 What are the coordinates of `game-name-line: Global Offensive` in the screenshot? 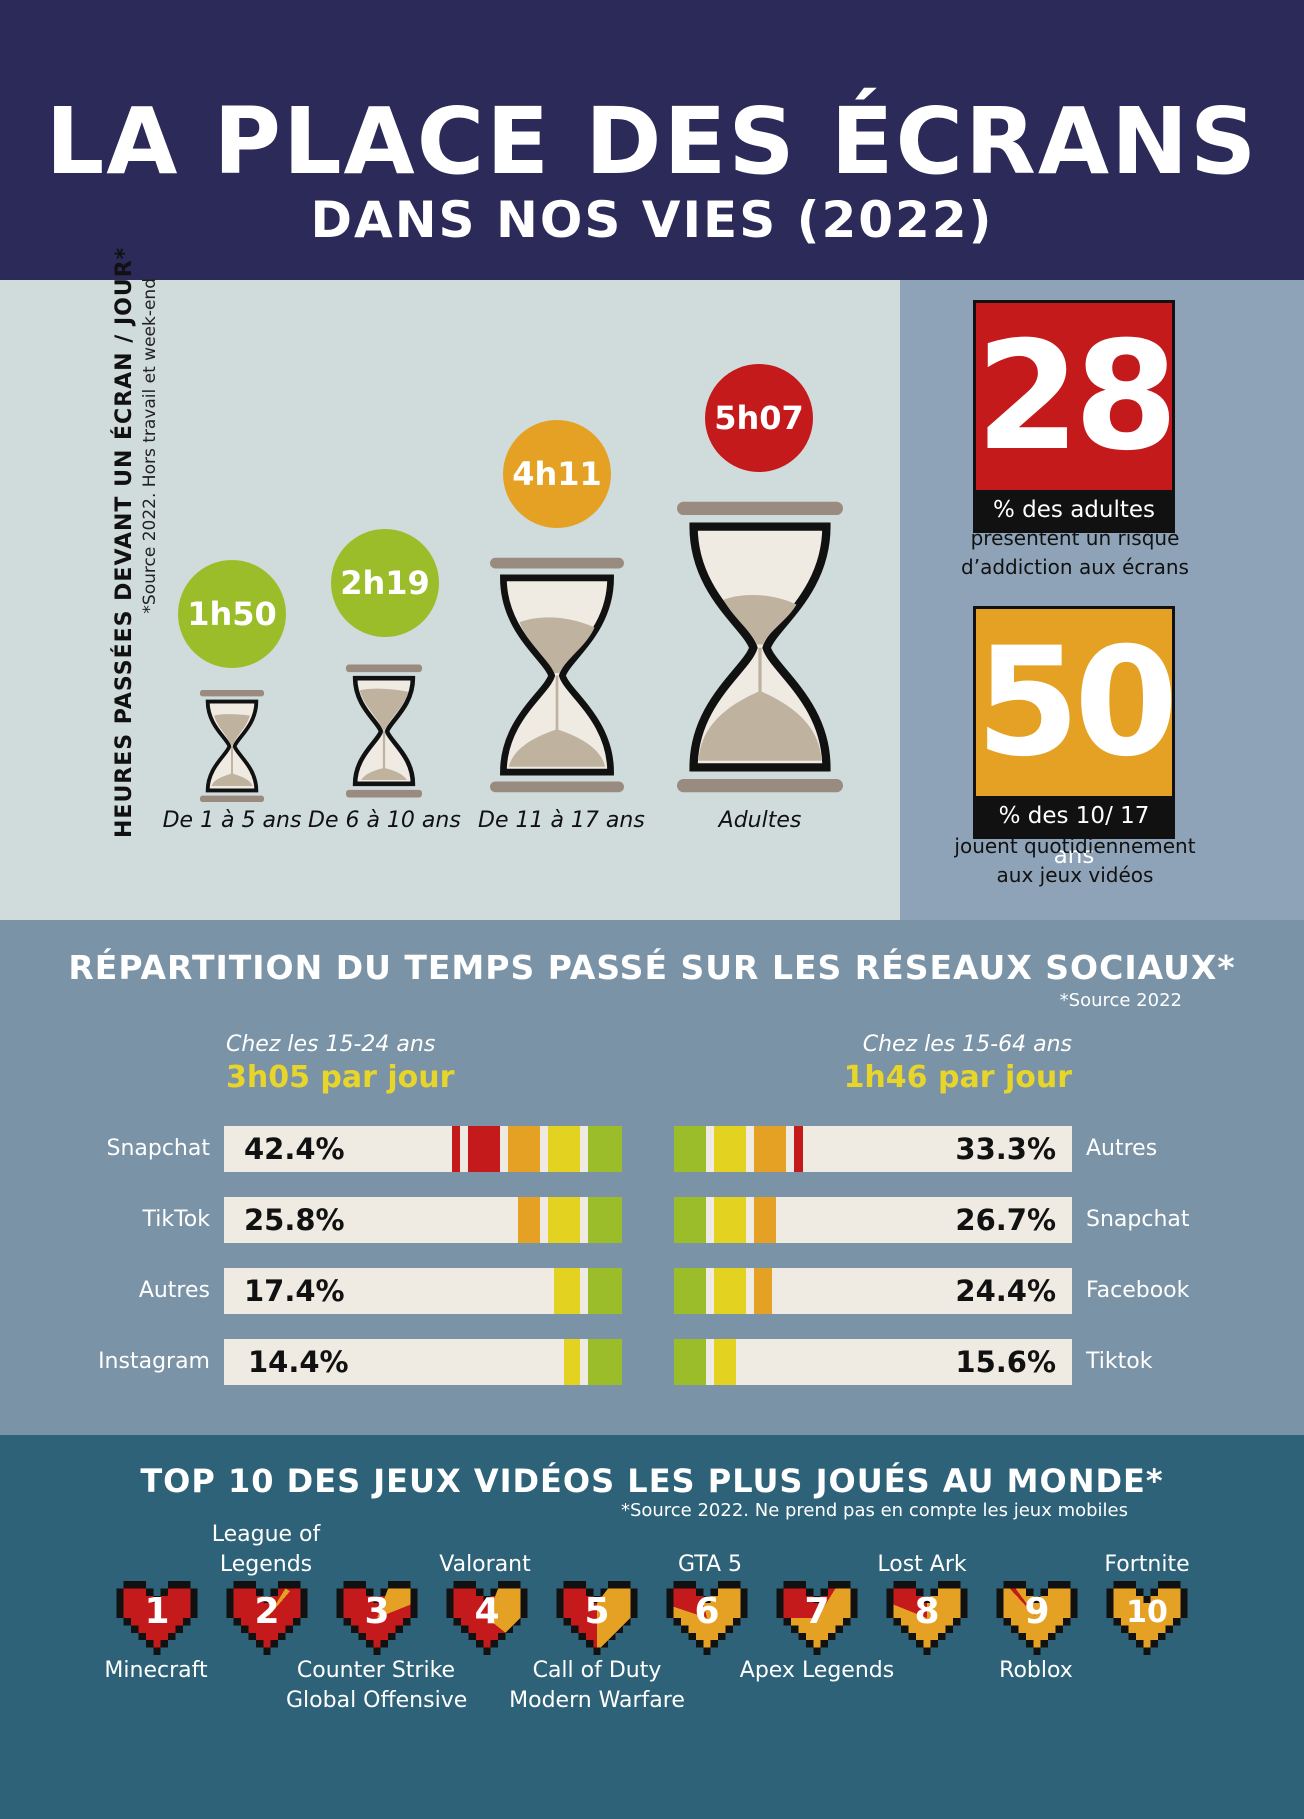 It's located at (377, 1700).